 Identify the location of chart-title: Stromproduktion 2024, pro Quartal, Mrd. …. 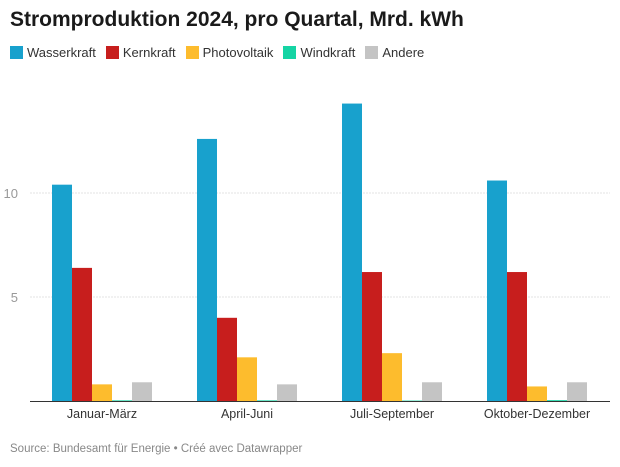
(237, 19).